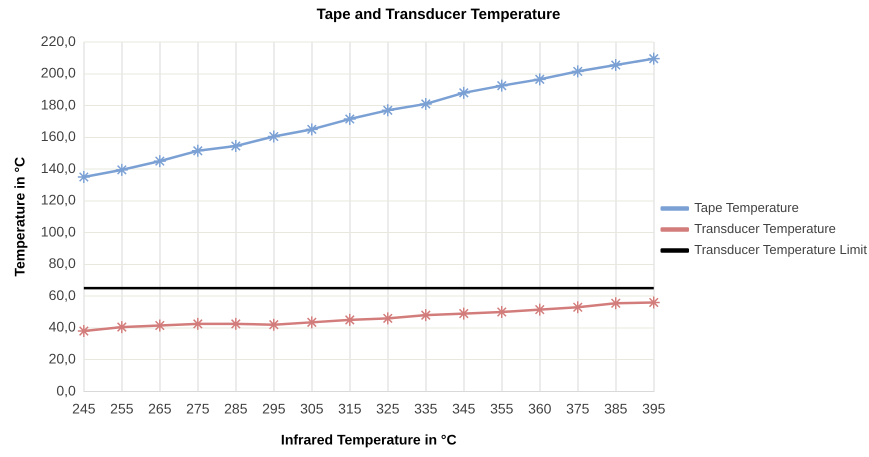 The height and width of the screenshot is (457, 869). I want to click on x-tick-label: 345, so click(464, 408).